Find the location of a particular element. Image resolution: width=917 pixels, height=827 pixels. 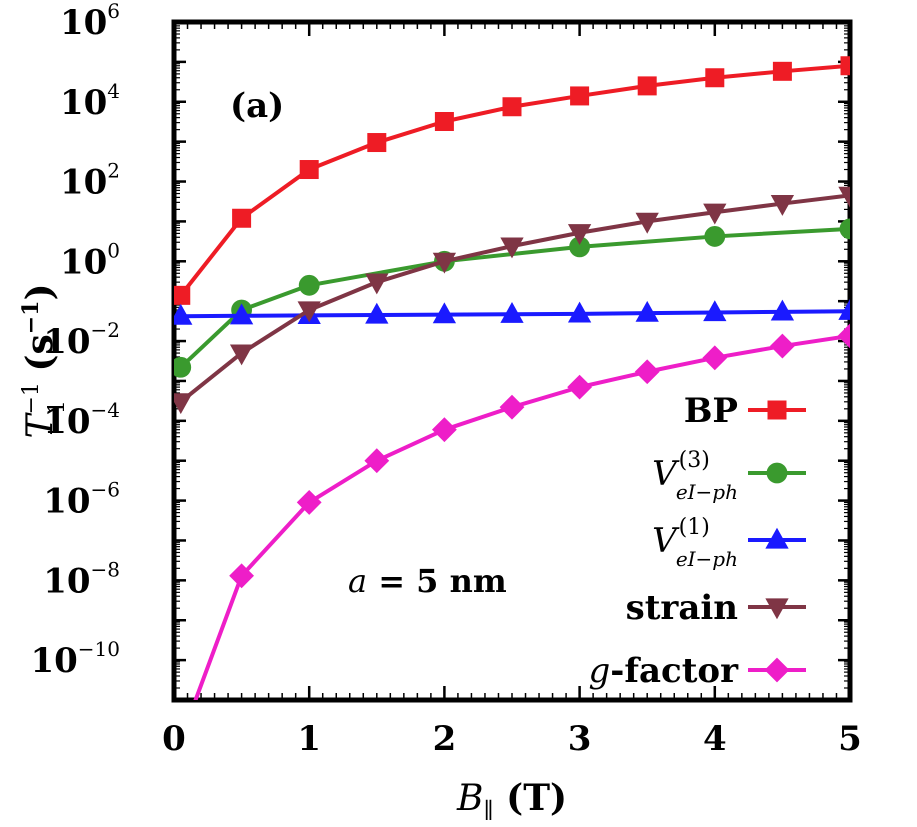

legend-entry: V(3) eI−ph is located at coordinates (729, 476).